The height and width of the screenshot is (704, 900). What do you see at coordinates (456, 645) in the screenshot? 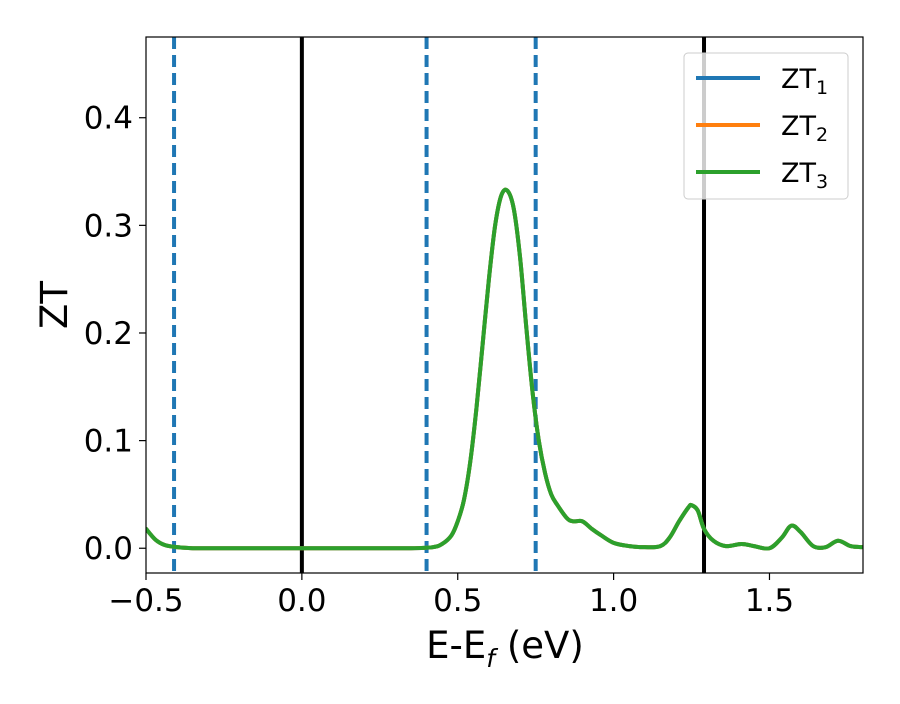
I see `x-axis-title-main: E-E` at bounding box center [456, 645].